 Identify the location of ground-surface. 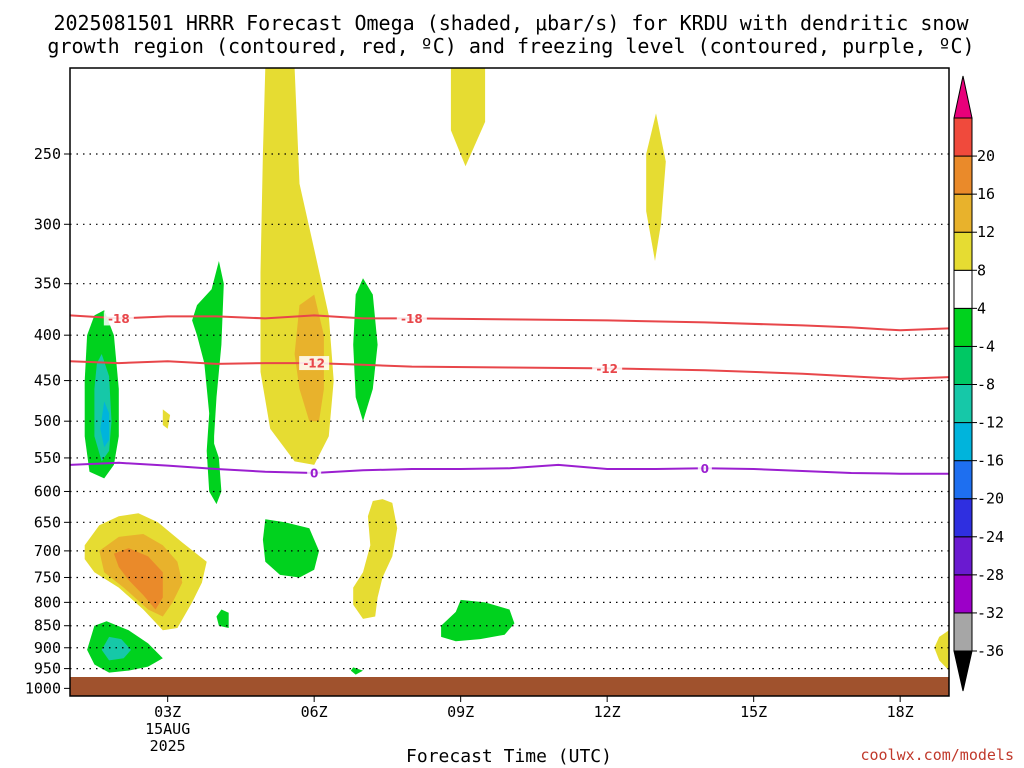
(509, 686).